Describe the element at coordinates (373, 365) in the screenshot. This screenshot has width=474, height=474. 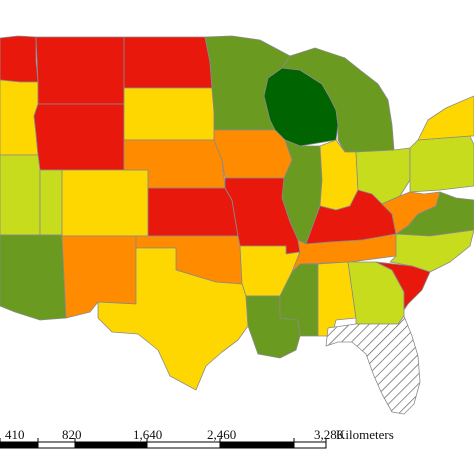
I see `state-florida` at that location.